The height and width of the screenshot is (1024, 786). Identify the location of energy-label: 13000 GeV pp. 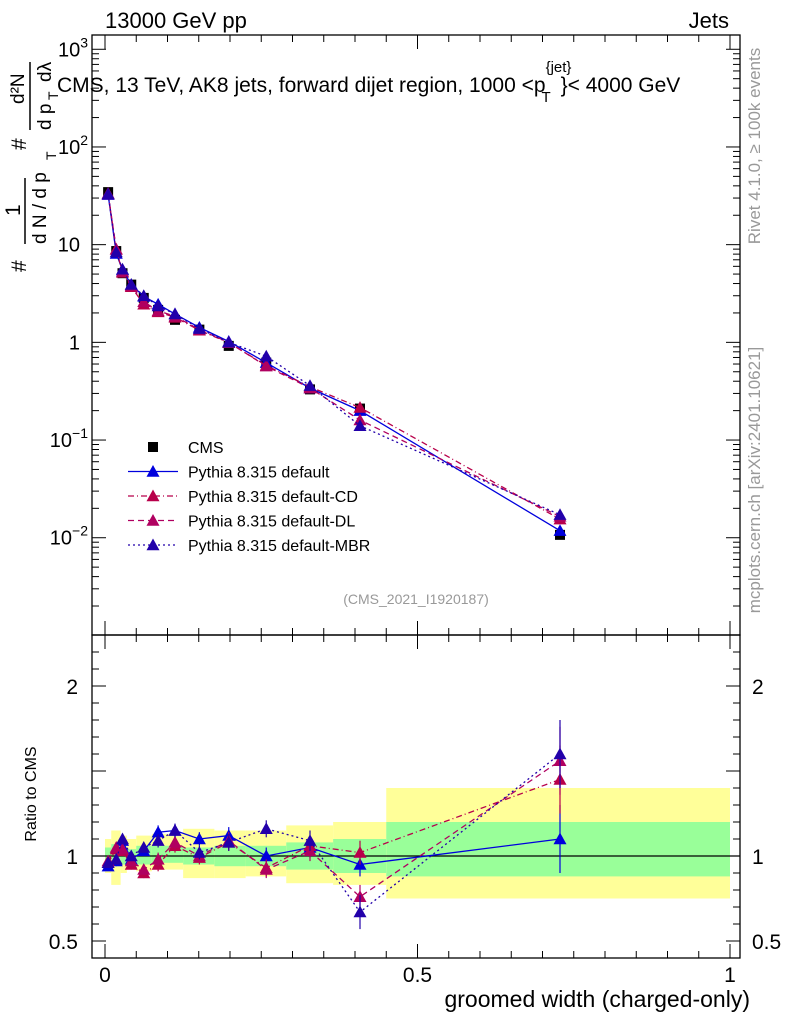
(176, 20).